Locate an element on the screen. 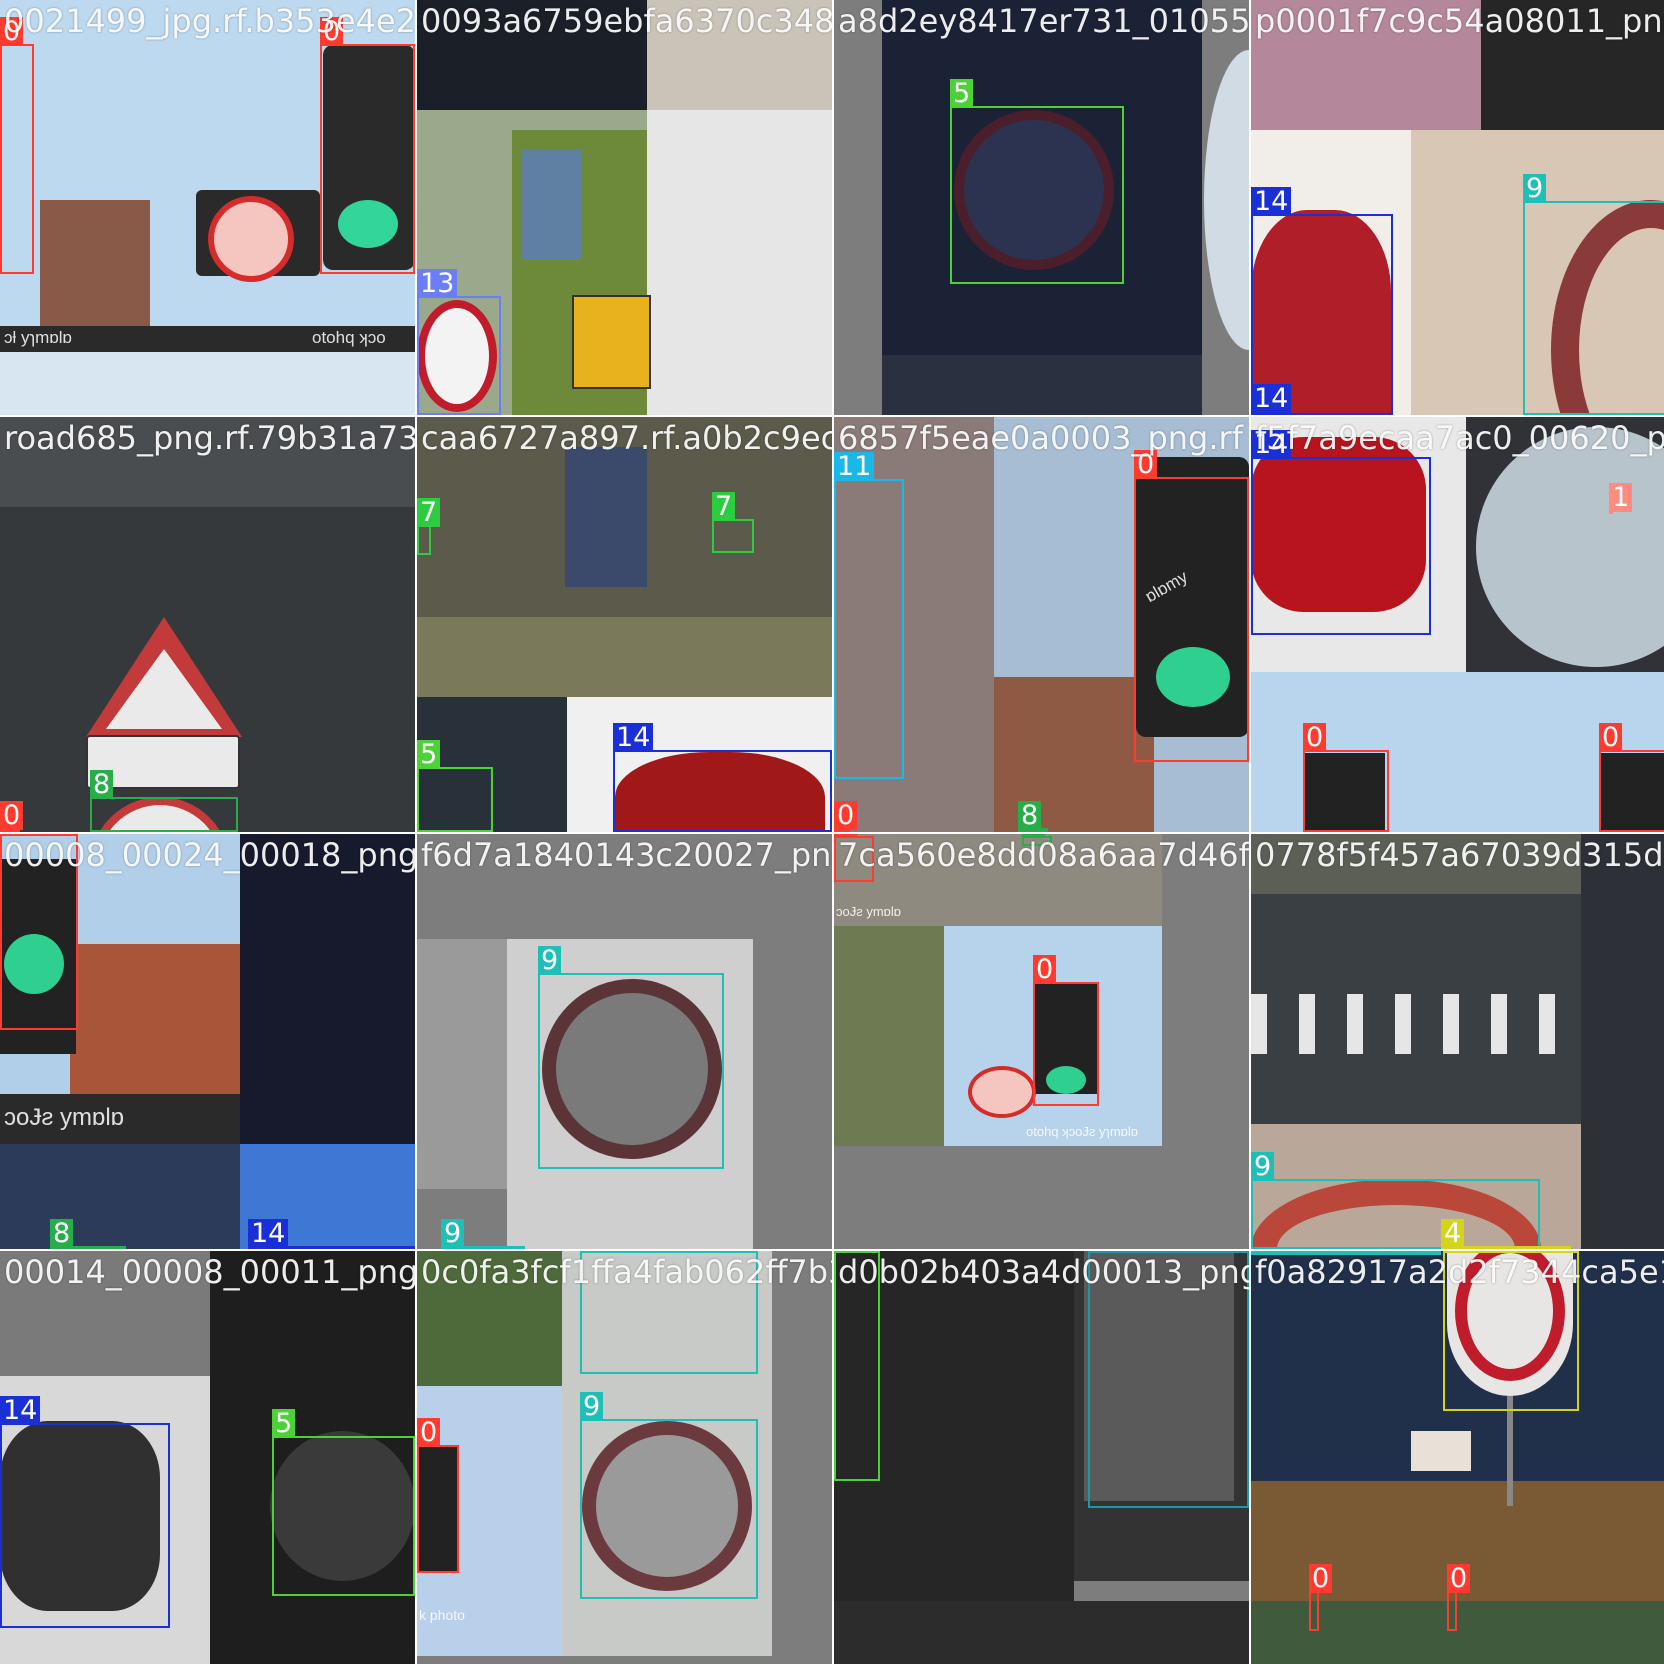 This screenshot has width=1664, height=1664. tile-filename: f6d7a1840143c20027_png.r is located at coordinates (626, 855).